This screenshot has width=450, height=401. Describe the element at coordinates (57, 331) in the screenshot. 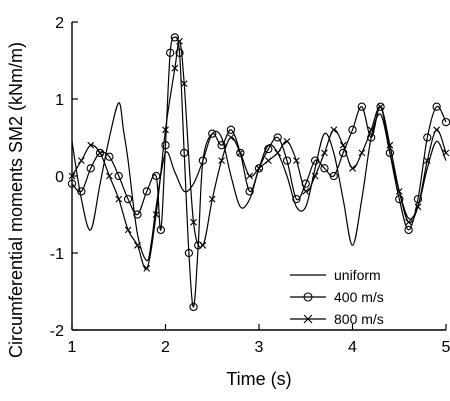

I see `y-tick-label: -2` at that location.